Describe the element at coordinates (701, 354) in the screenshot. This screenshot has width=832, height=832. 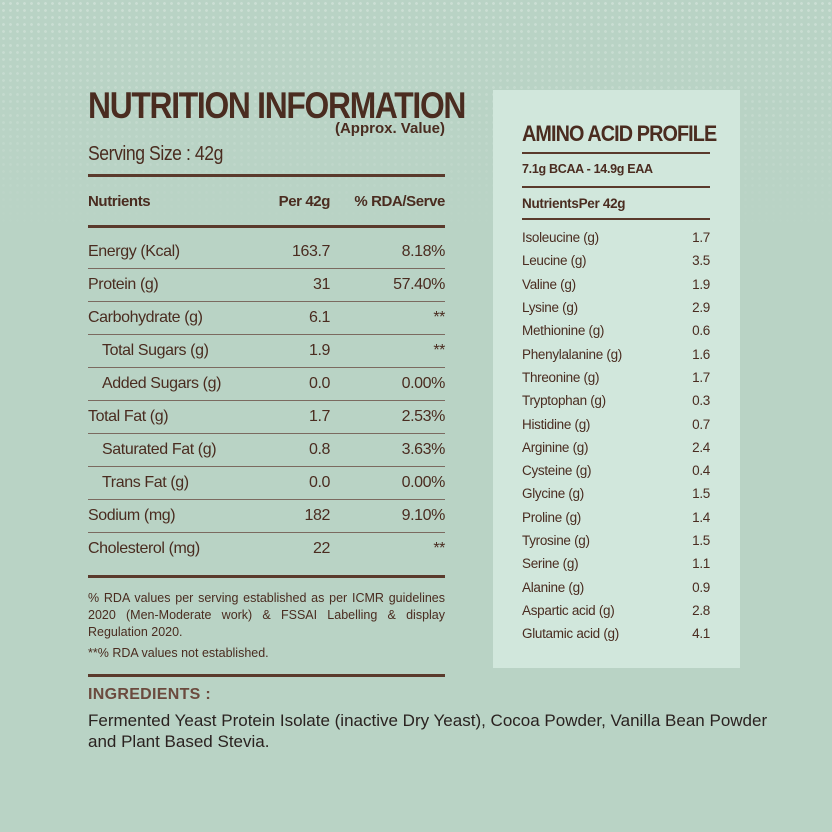
I see `amino-value: 1.6` at that location.